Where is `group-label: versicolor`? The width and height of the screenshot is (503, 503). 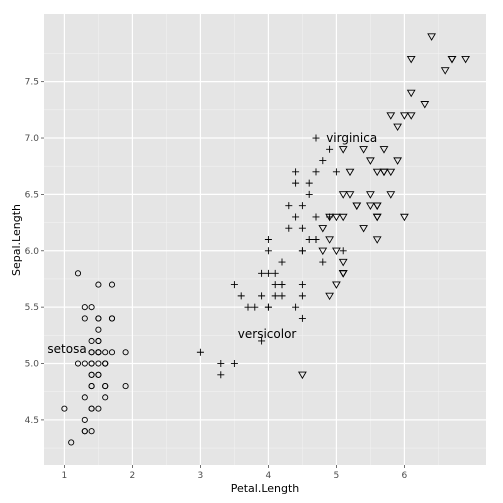
group-label: versicolor is located at coordinates (267, 334).